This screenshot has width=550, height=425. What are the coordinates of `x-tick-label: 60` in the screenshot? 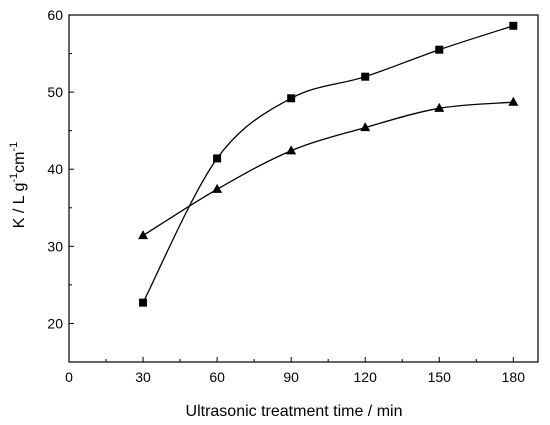 It's located at (217, 377).